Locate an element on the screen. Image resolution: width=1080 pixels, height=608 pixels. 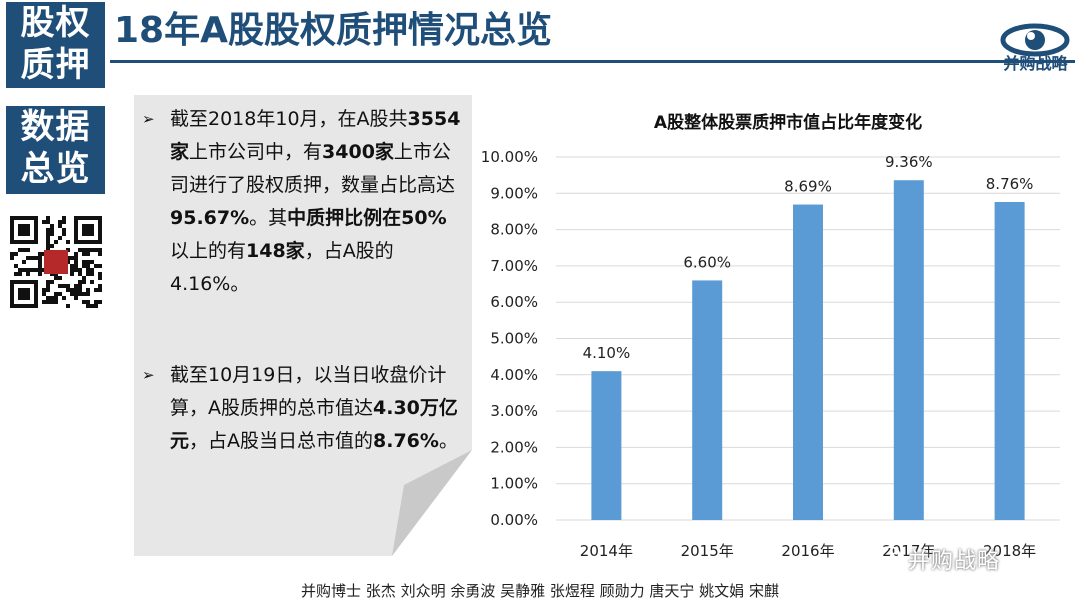
wechat-icon is located at coordinates (892, 556).